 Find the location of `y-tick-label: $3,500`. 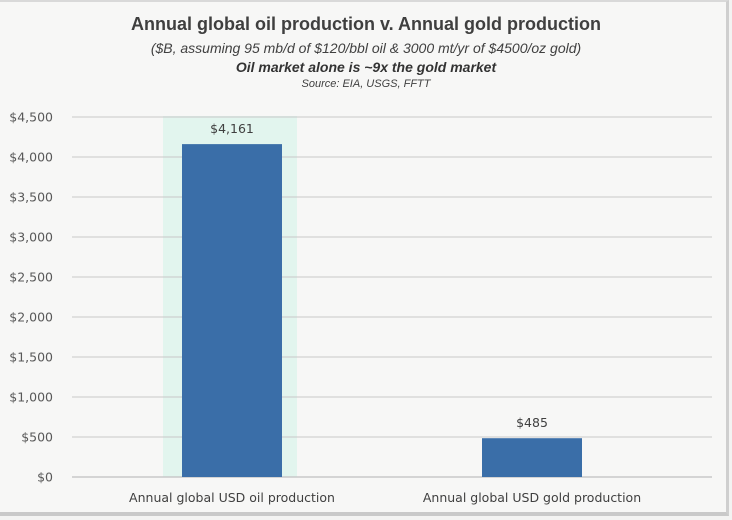

y-tick-label: $3,500 is located at coordinates (31, 197).